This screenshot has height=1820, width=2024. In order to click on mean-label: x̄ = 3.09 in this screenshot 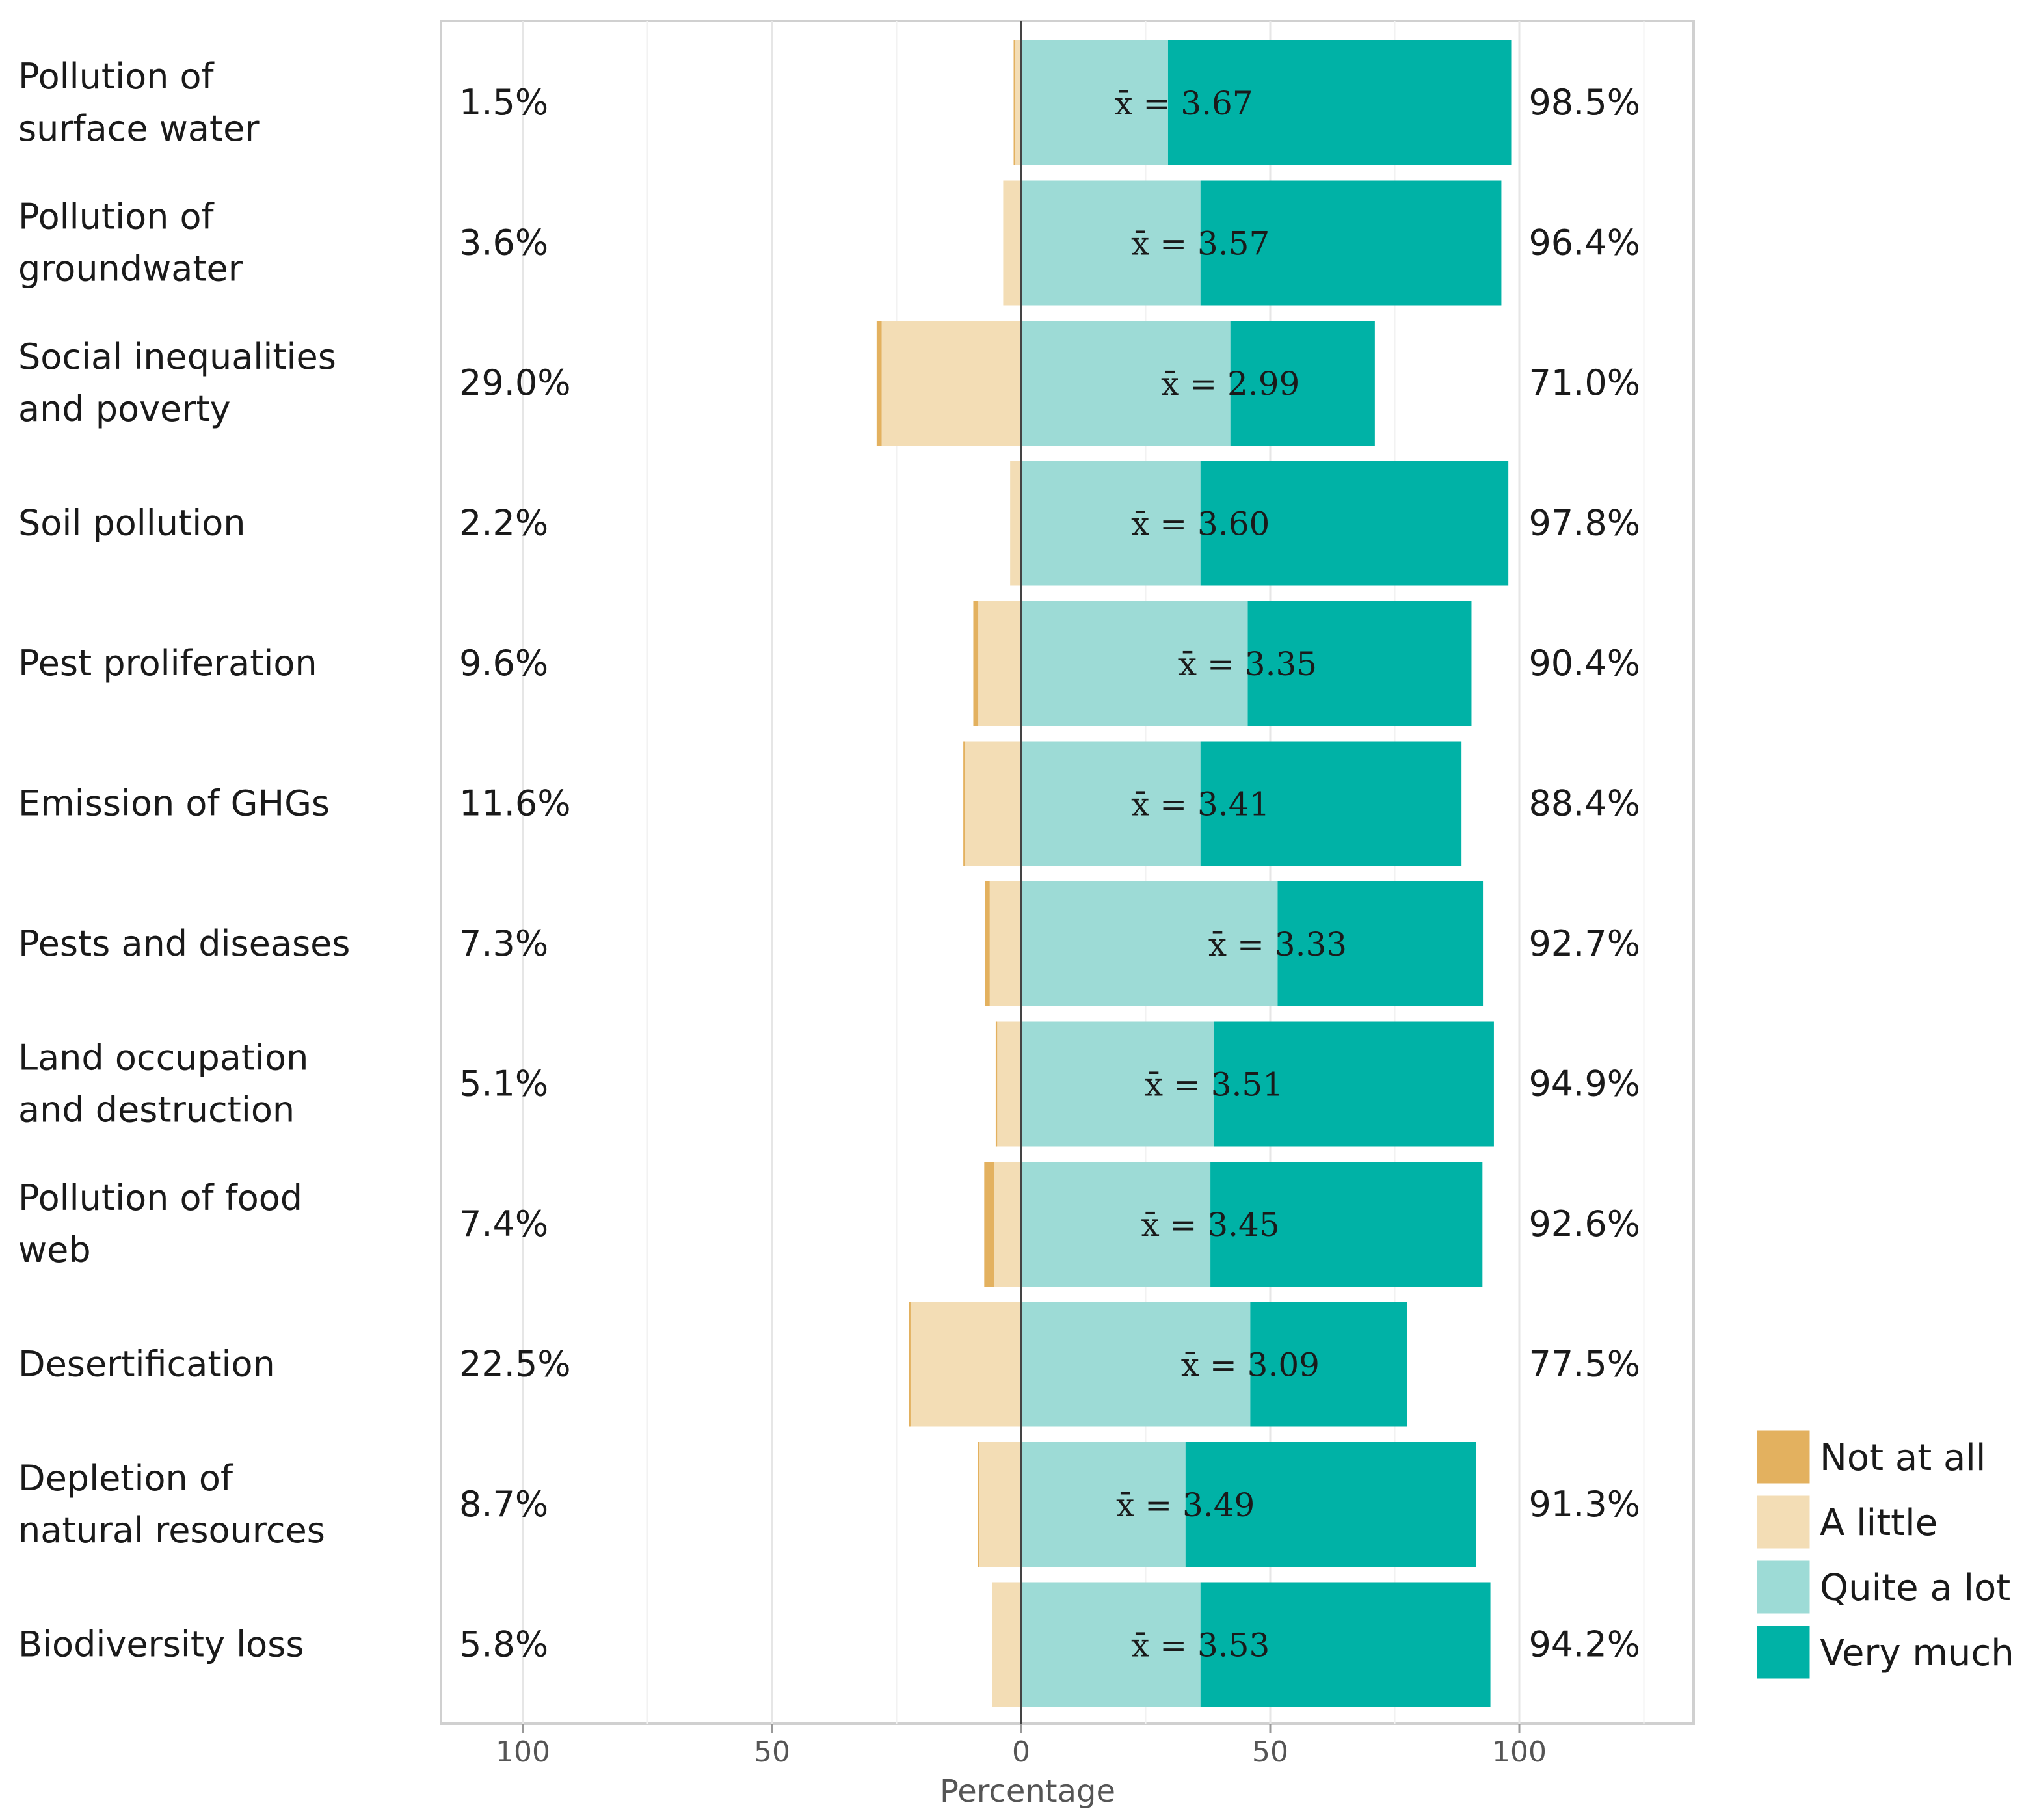, I will do `click(1250, 1365)`.